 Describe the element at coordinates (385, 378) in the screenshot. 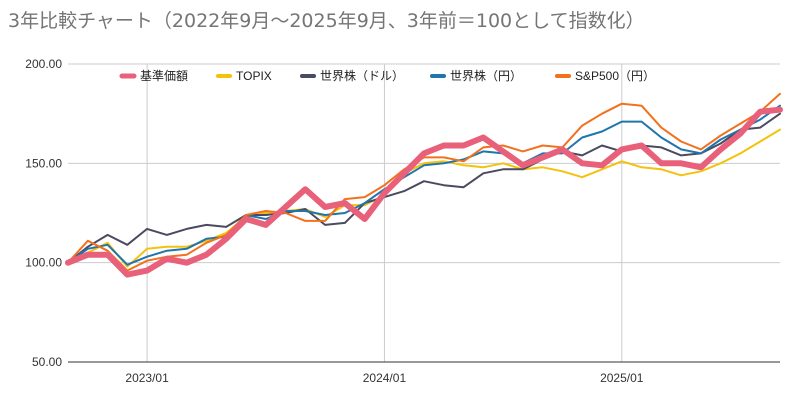

I see `x-tick-label: 2024/01` at that location.